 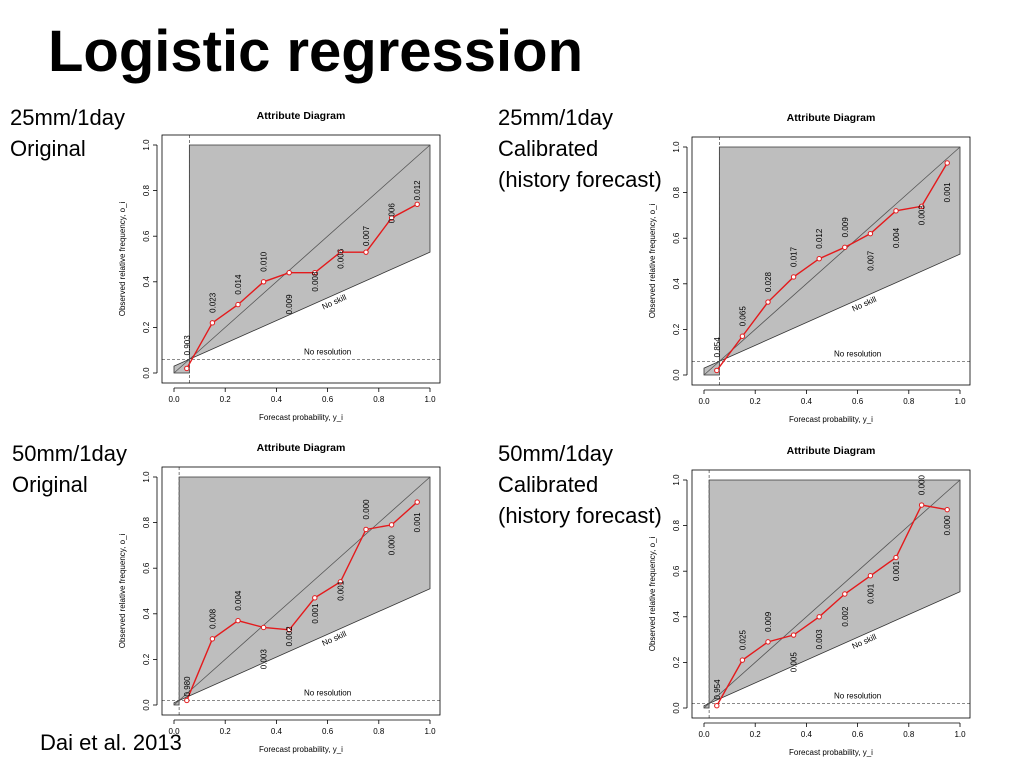 I want to click on sample-frequency-label: 0.854, so click(x=717, y=347).